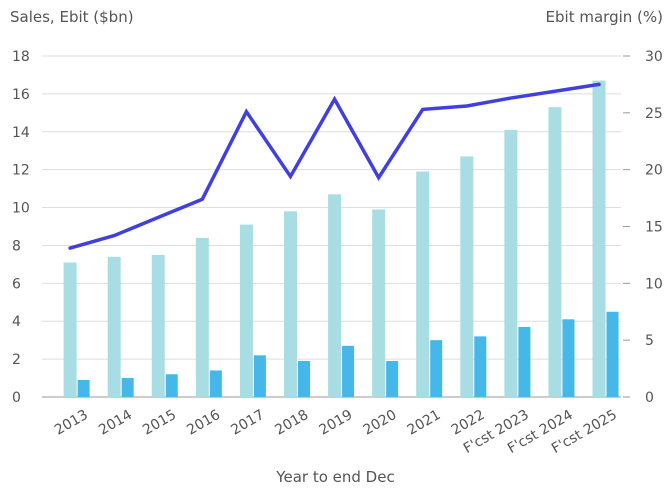  Describe the element at coordinates (203, 423) in the screenshot. I see `x-tick-label: 2016` at that location.